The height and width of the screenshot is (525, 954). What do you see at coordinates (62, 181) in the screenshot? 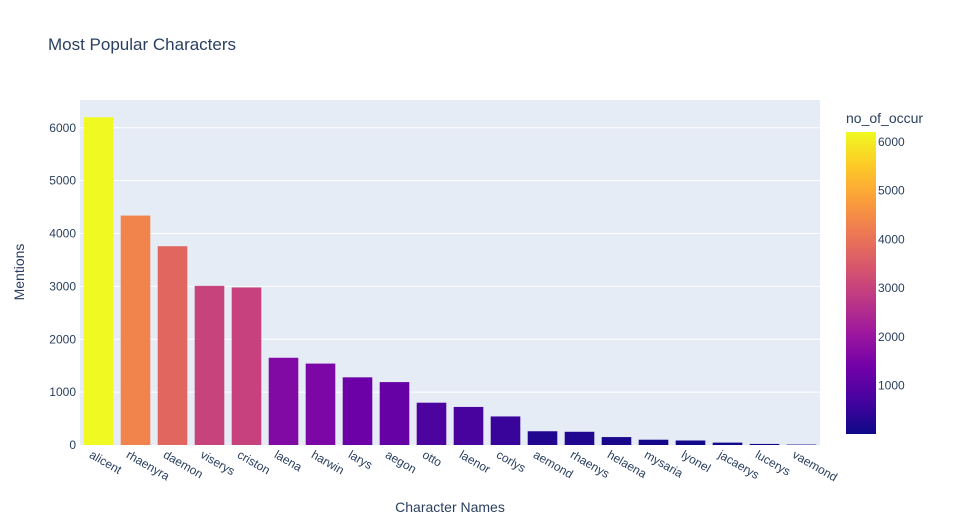
I see `y-tick-label: 5000` at bounding box center [62, 181].